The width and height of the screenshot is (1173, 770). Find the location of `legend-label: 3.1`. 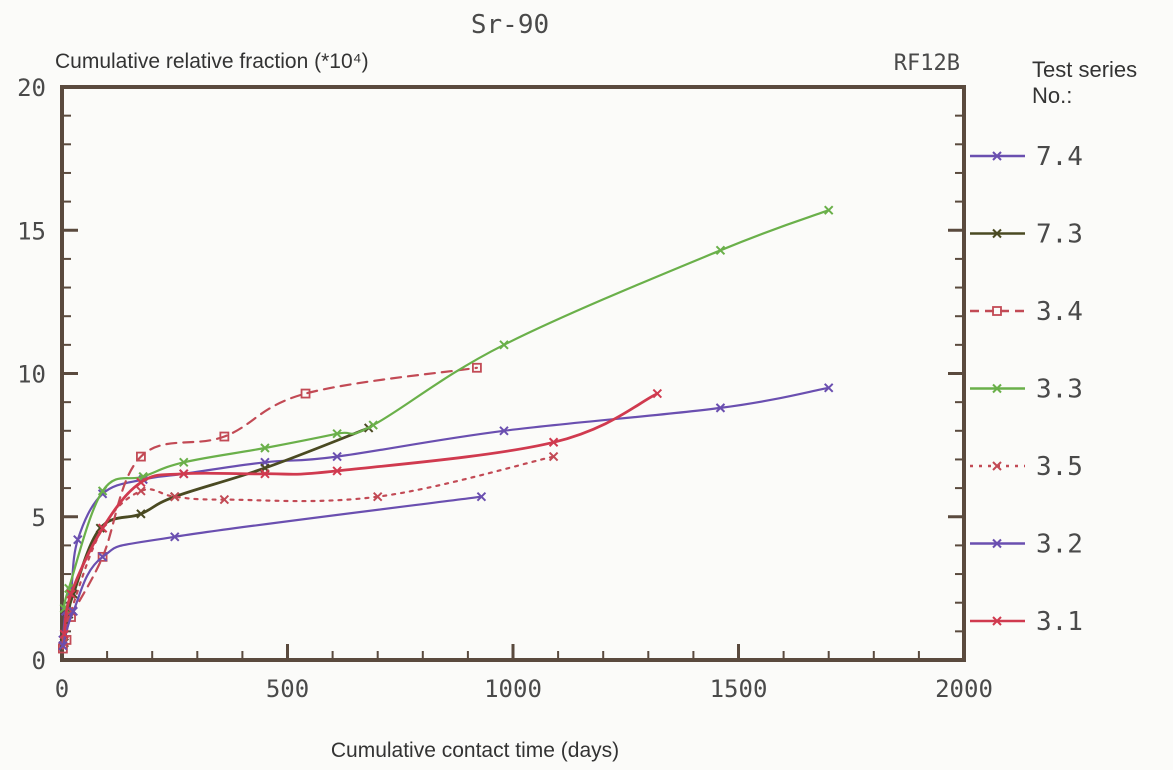

legend-label: 3.1 is located at coordinates (1059, 622).